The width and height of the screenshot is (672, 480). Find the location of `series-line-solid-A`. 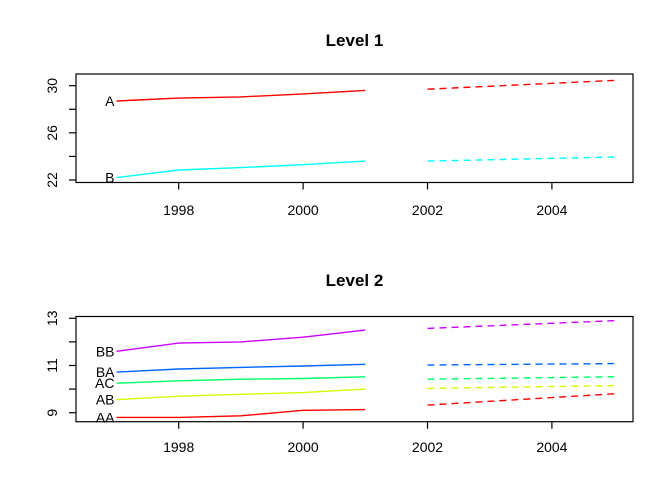

series-line-solid-A is located at coordinates (241, 95).